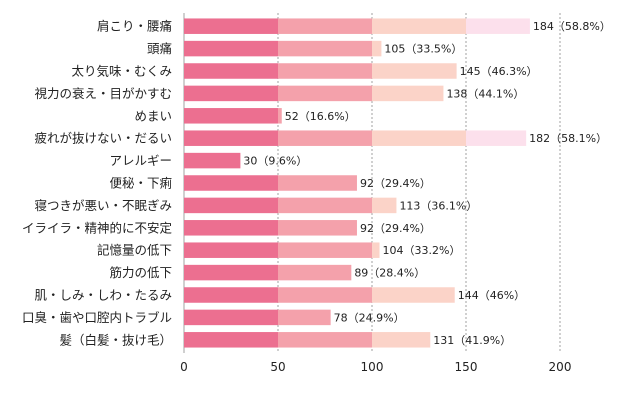  Describe the element at coordinates (159, 48) in the screenshot. I see `category-label: 頭痛` at that location.